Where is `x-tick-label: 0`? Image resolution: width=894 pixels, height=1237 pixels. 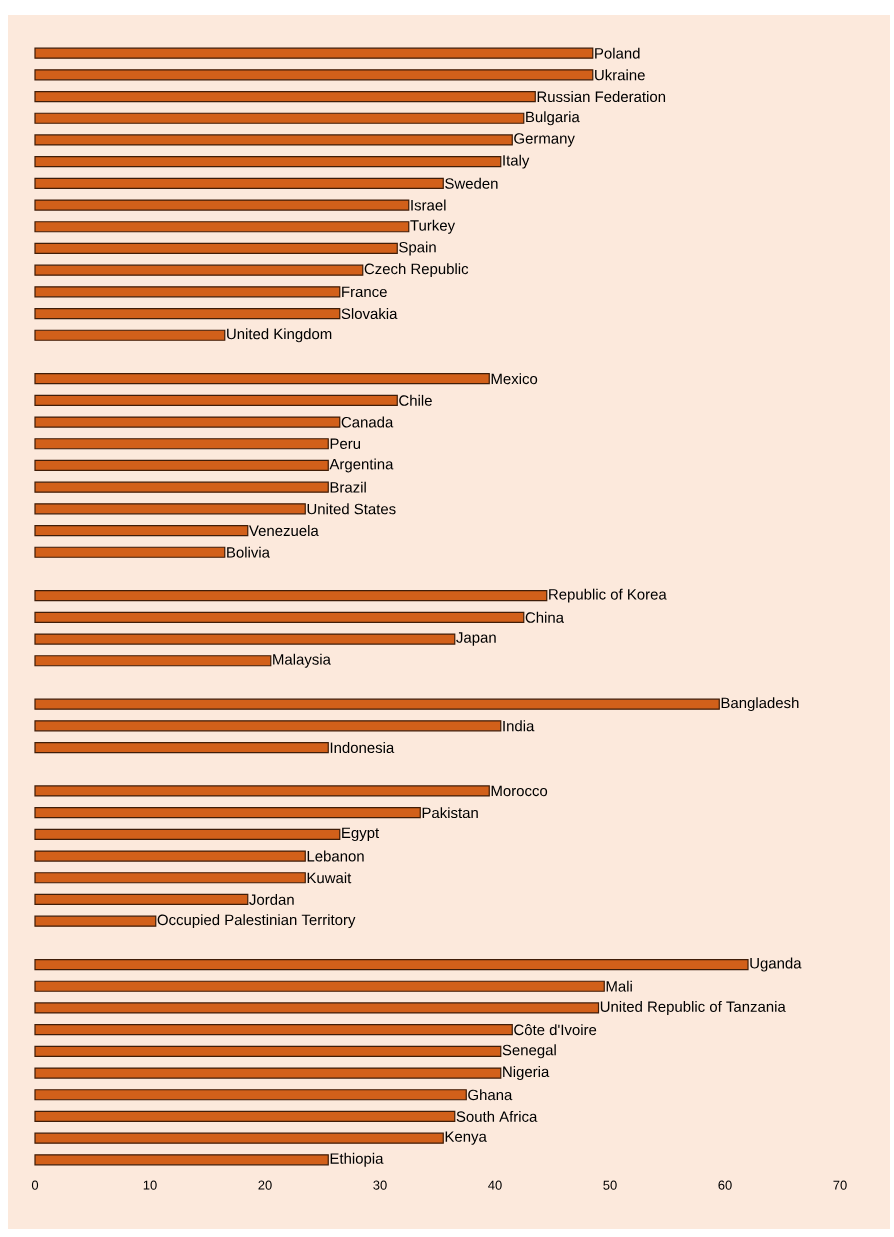
x-tick-label: 0 is located at coordinates (35, 1185).